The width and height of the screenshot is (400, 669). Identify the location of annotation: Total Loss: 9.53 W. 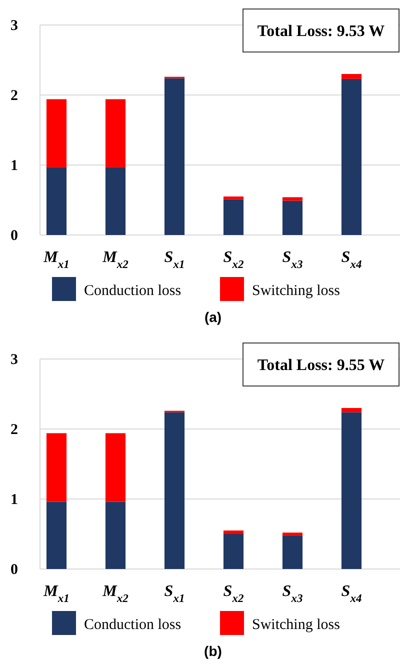
(321, 31).